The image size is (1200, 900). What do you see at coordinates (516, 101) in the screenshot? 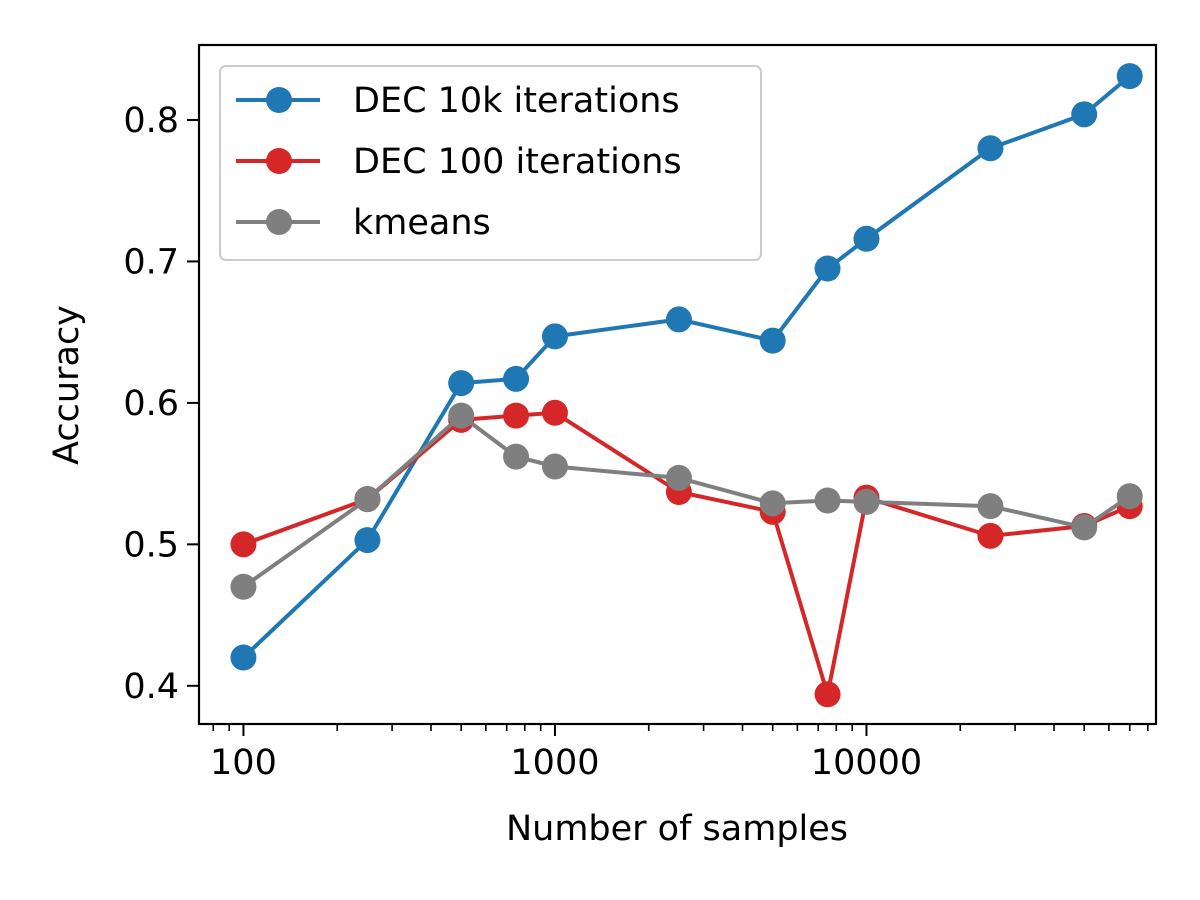
I see `legend-label: DEC 10k iterations` at bounding box center [516, 101].